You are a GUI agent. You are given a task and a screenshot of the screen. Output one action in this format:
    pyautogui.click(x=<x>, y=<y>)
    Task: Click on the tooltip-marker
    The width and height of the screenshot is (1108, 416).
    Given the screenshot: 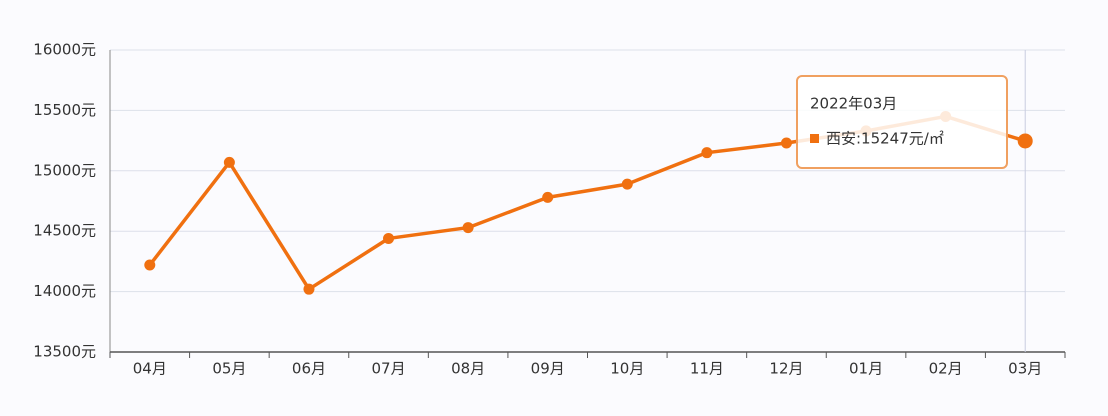 What is the action you would take?
    pyautogui.click(x=814, y=138)
    